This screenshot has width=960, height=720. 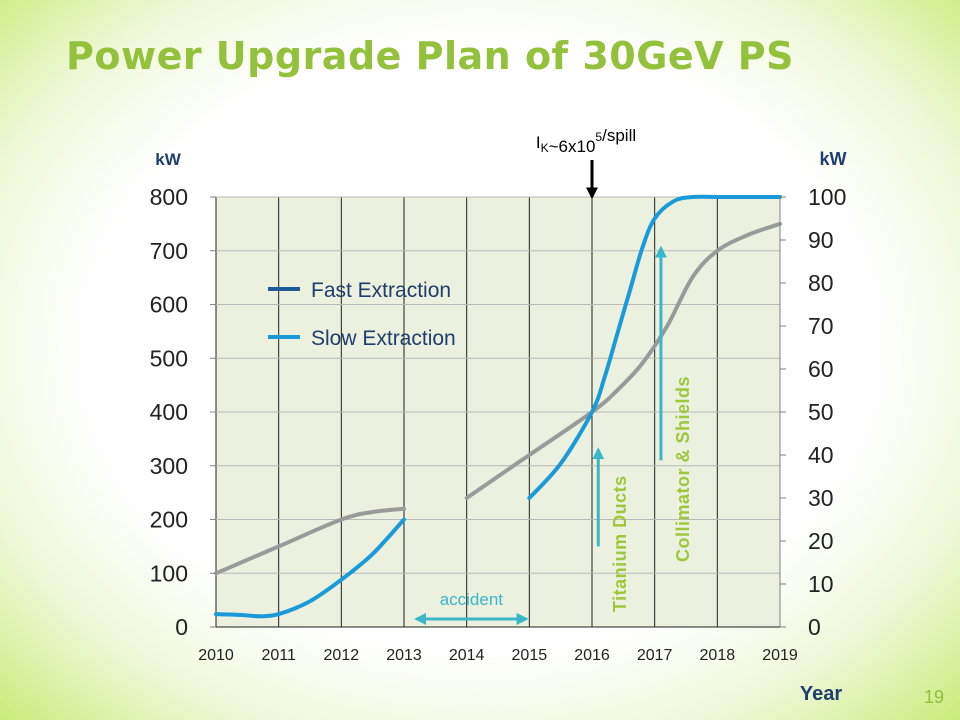 I want to click on collimator-shields-label: Collimator & Shields, so click(x=683, y=469).